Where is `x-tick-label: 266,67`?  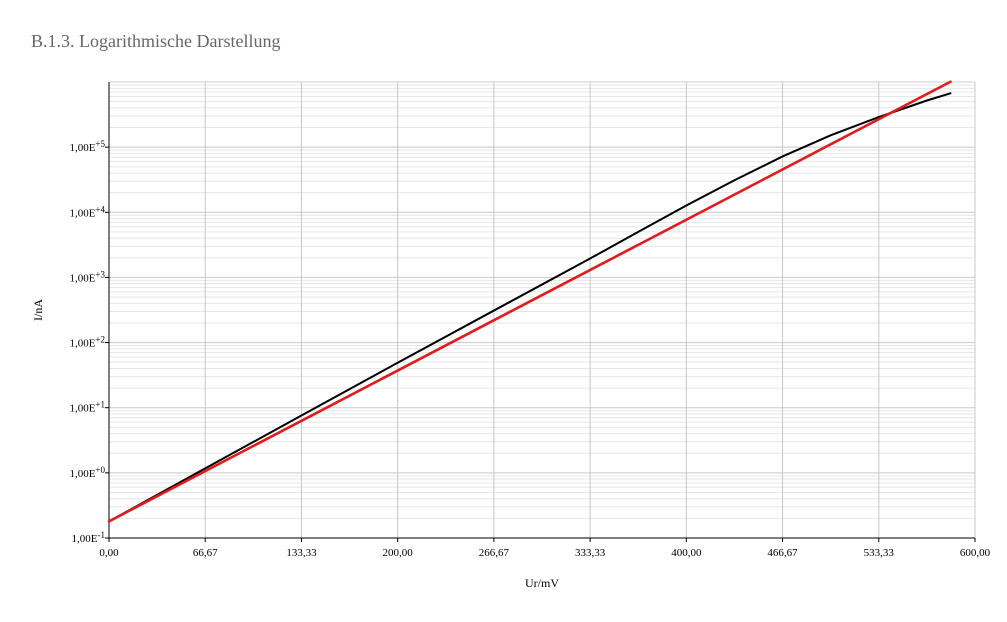 x-tick-label: 266,67 is located at coordinates (494, 553).